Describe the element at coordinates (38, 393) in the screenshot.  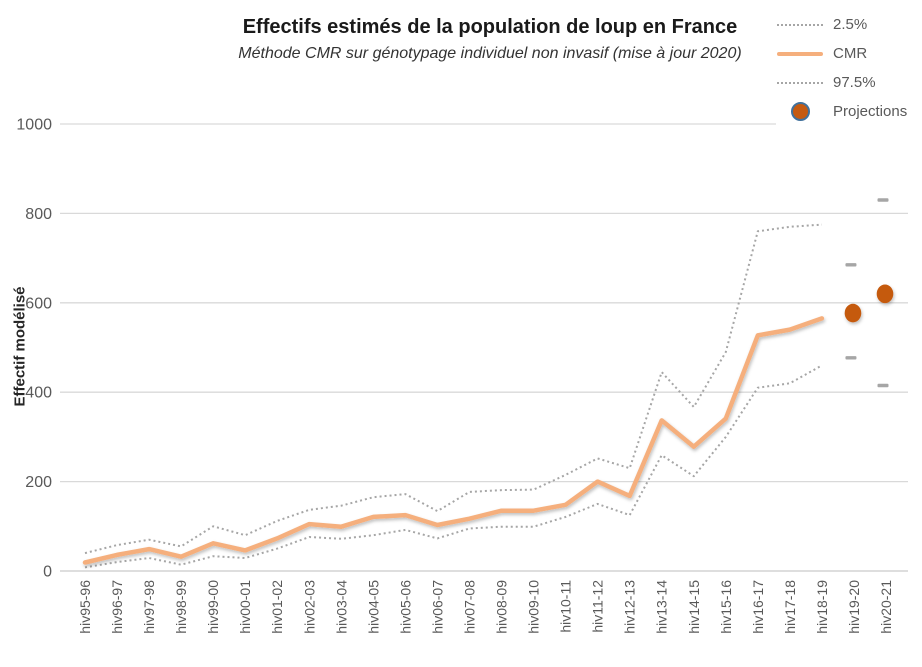
I see `y-tick-label-400: 400` at that location.